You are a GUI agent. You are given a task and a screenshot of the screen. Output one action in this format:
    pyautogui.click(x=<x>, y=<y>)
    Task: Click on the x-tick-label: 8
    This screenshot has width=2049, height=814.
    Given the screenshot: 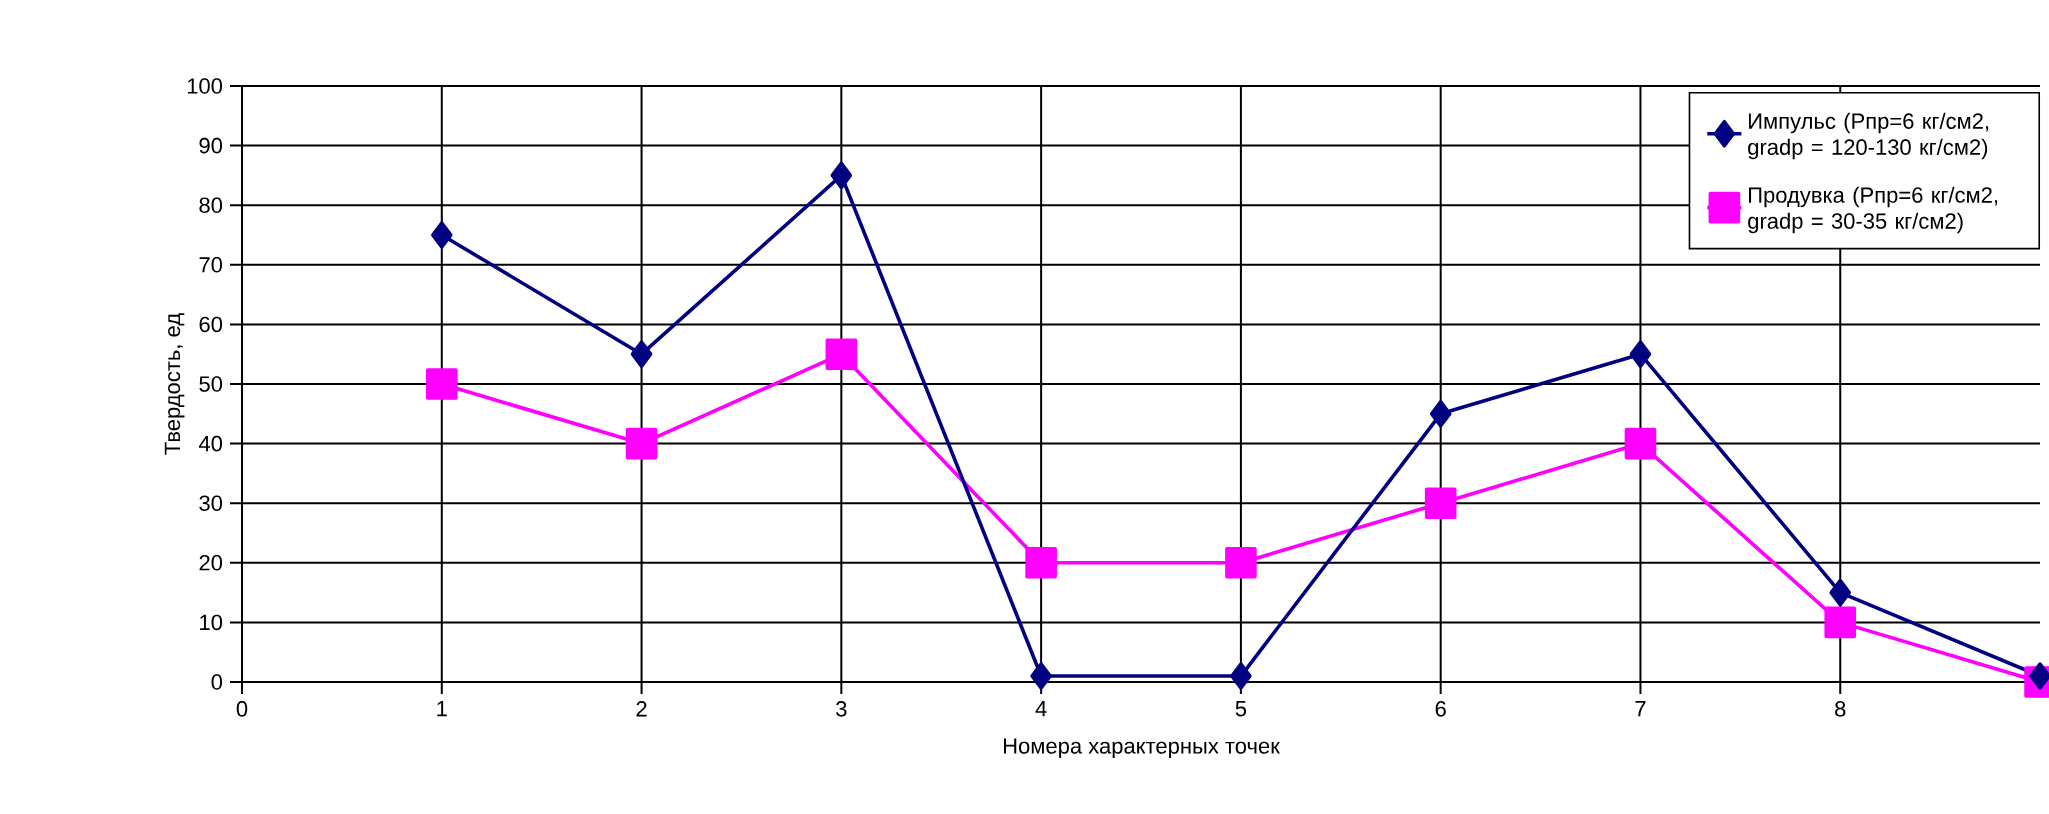 What is the action you would take?
    pyautogui.click(x=1840, y=709)
    